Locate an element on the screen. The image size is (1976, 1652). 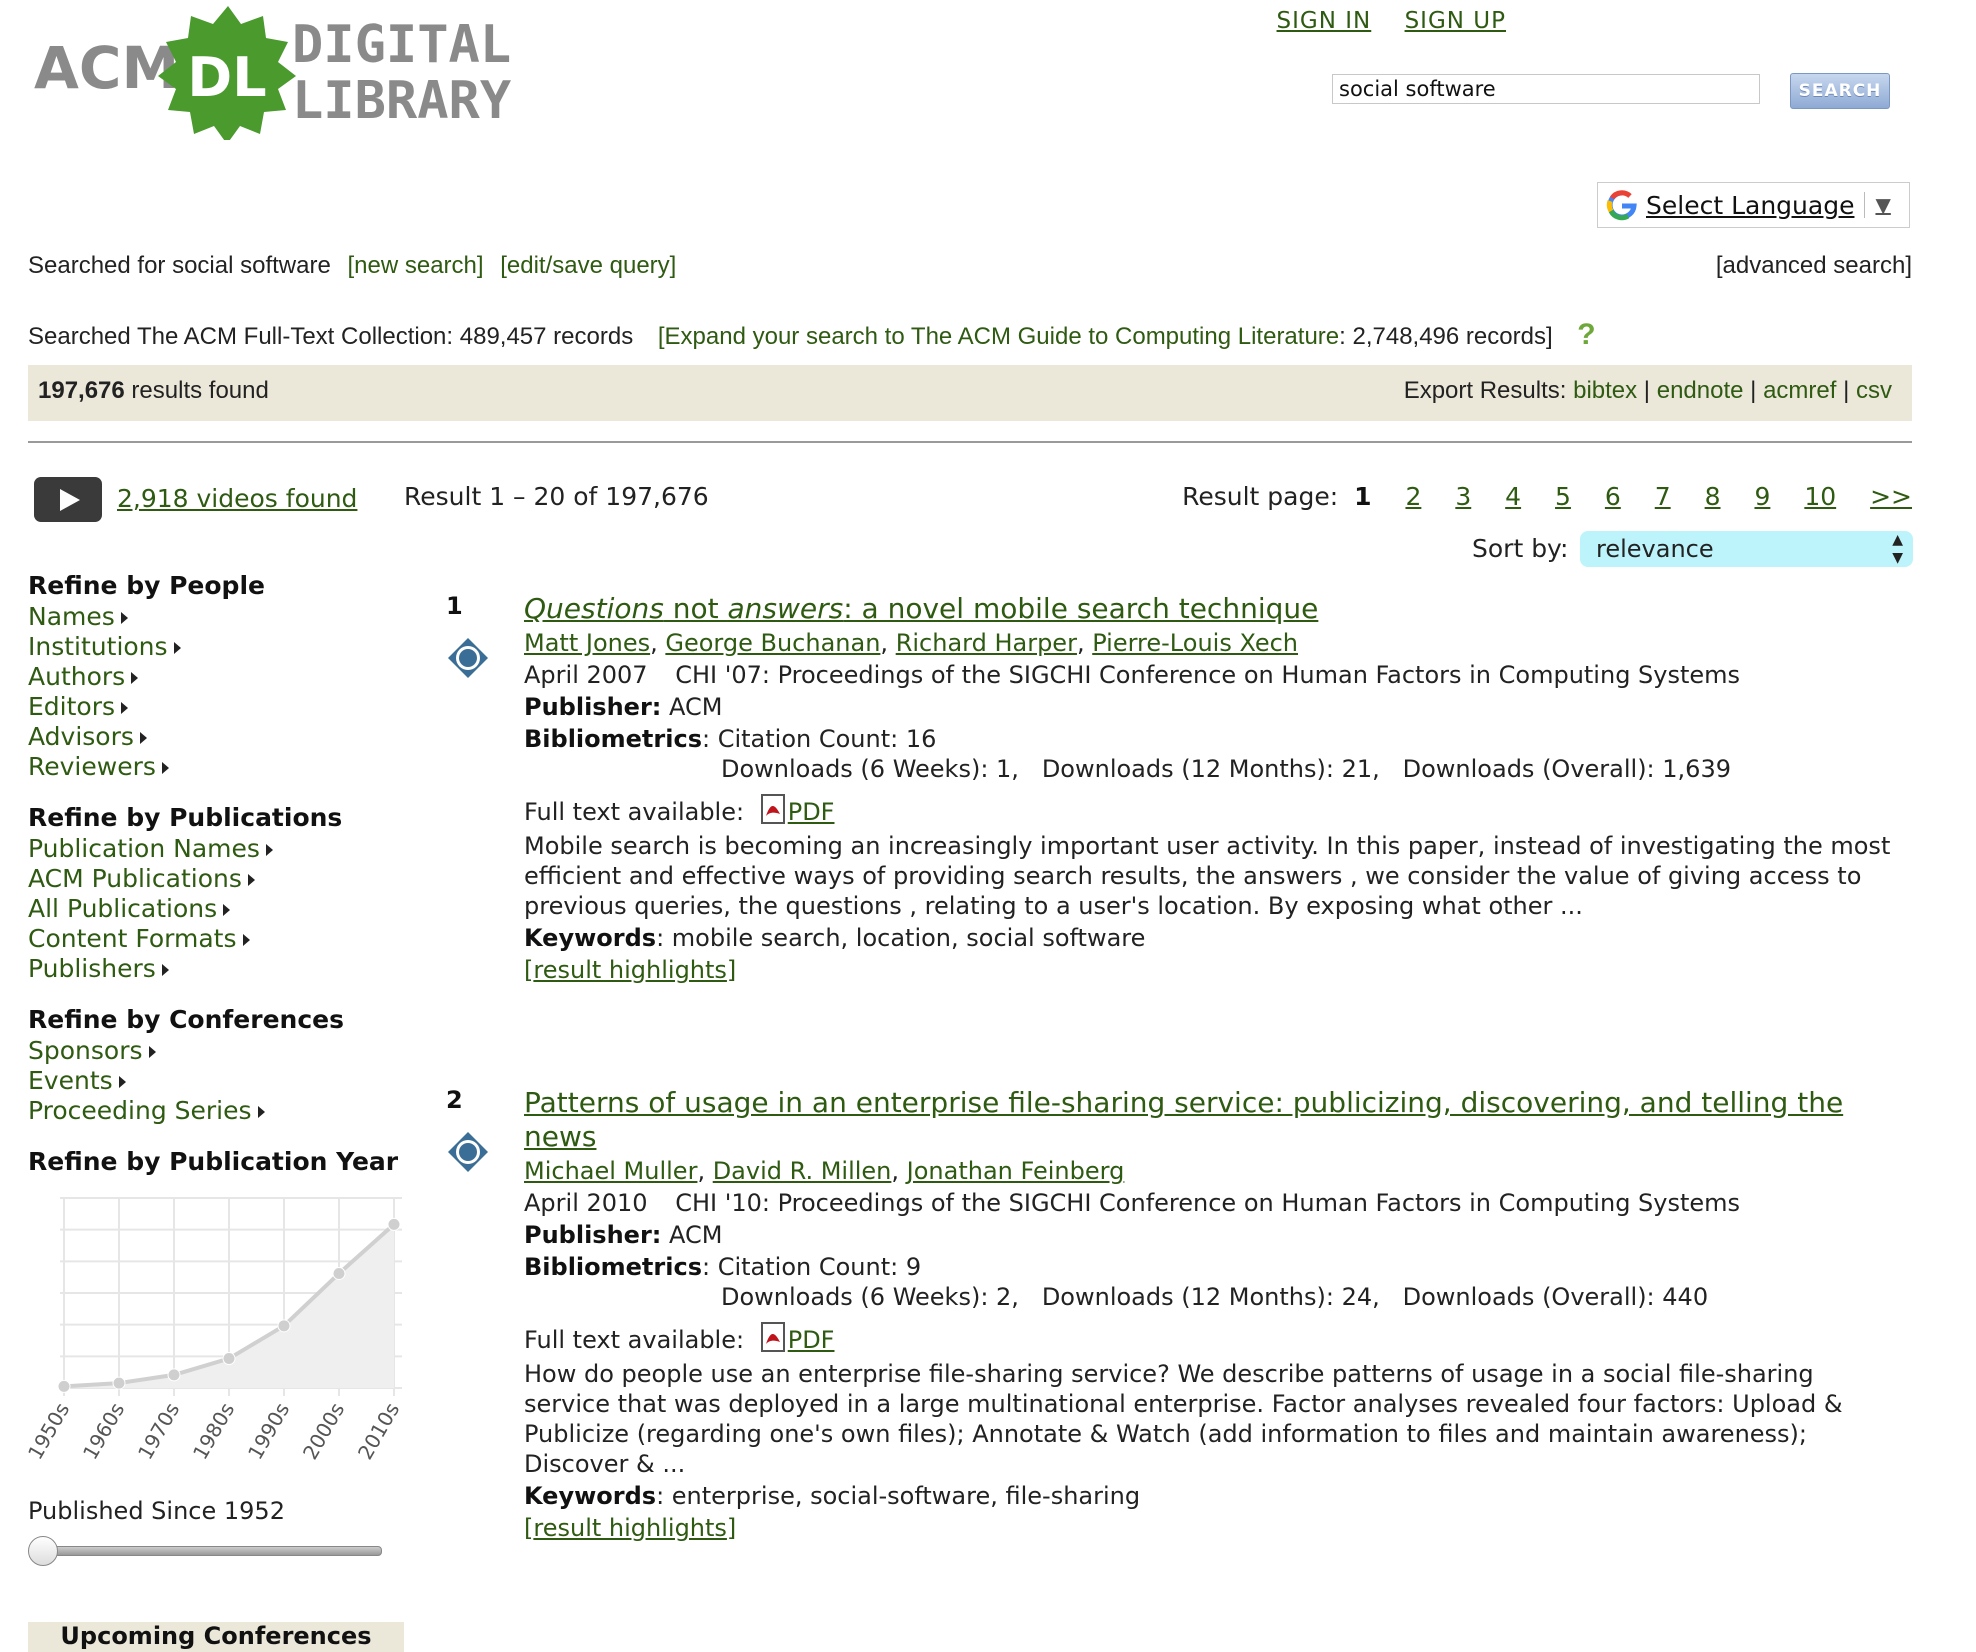
export-endnote-link: endnote is located at coordinates (1700, 390).